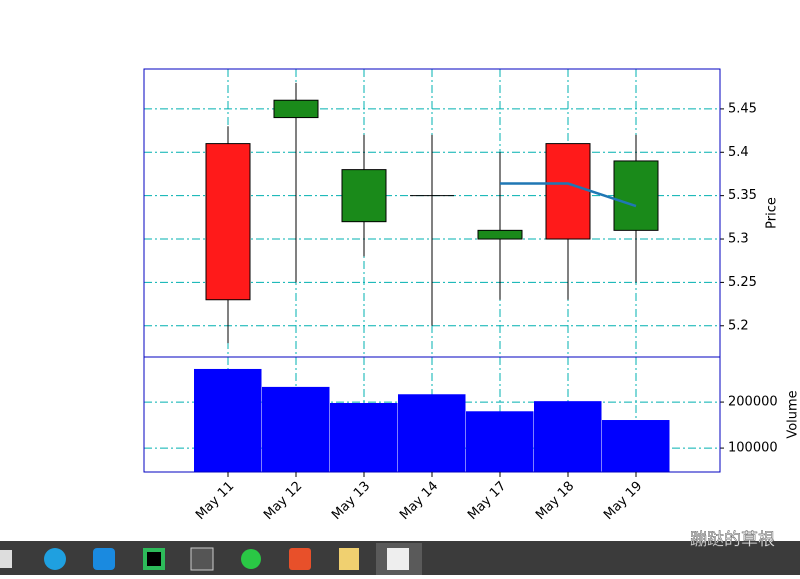 The image size is (800, 579). Describe the element at coordinates (283, 501) in the screenshot. I see `x-tick-label: May 12` at that location.